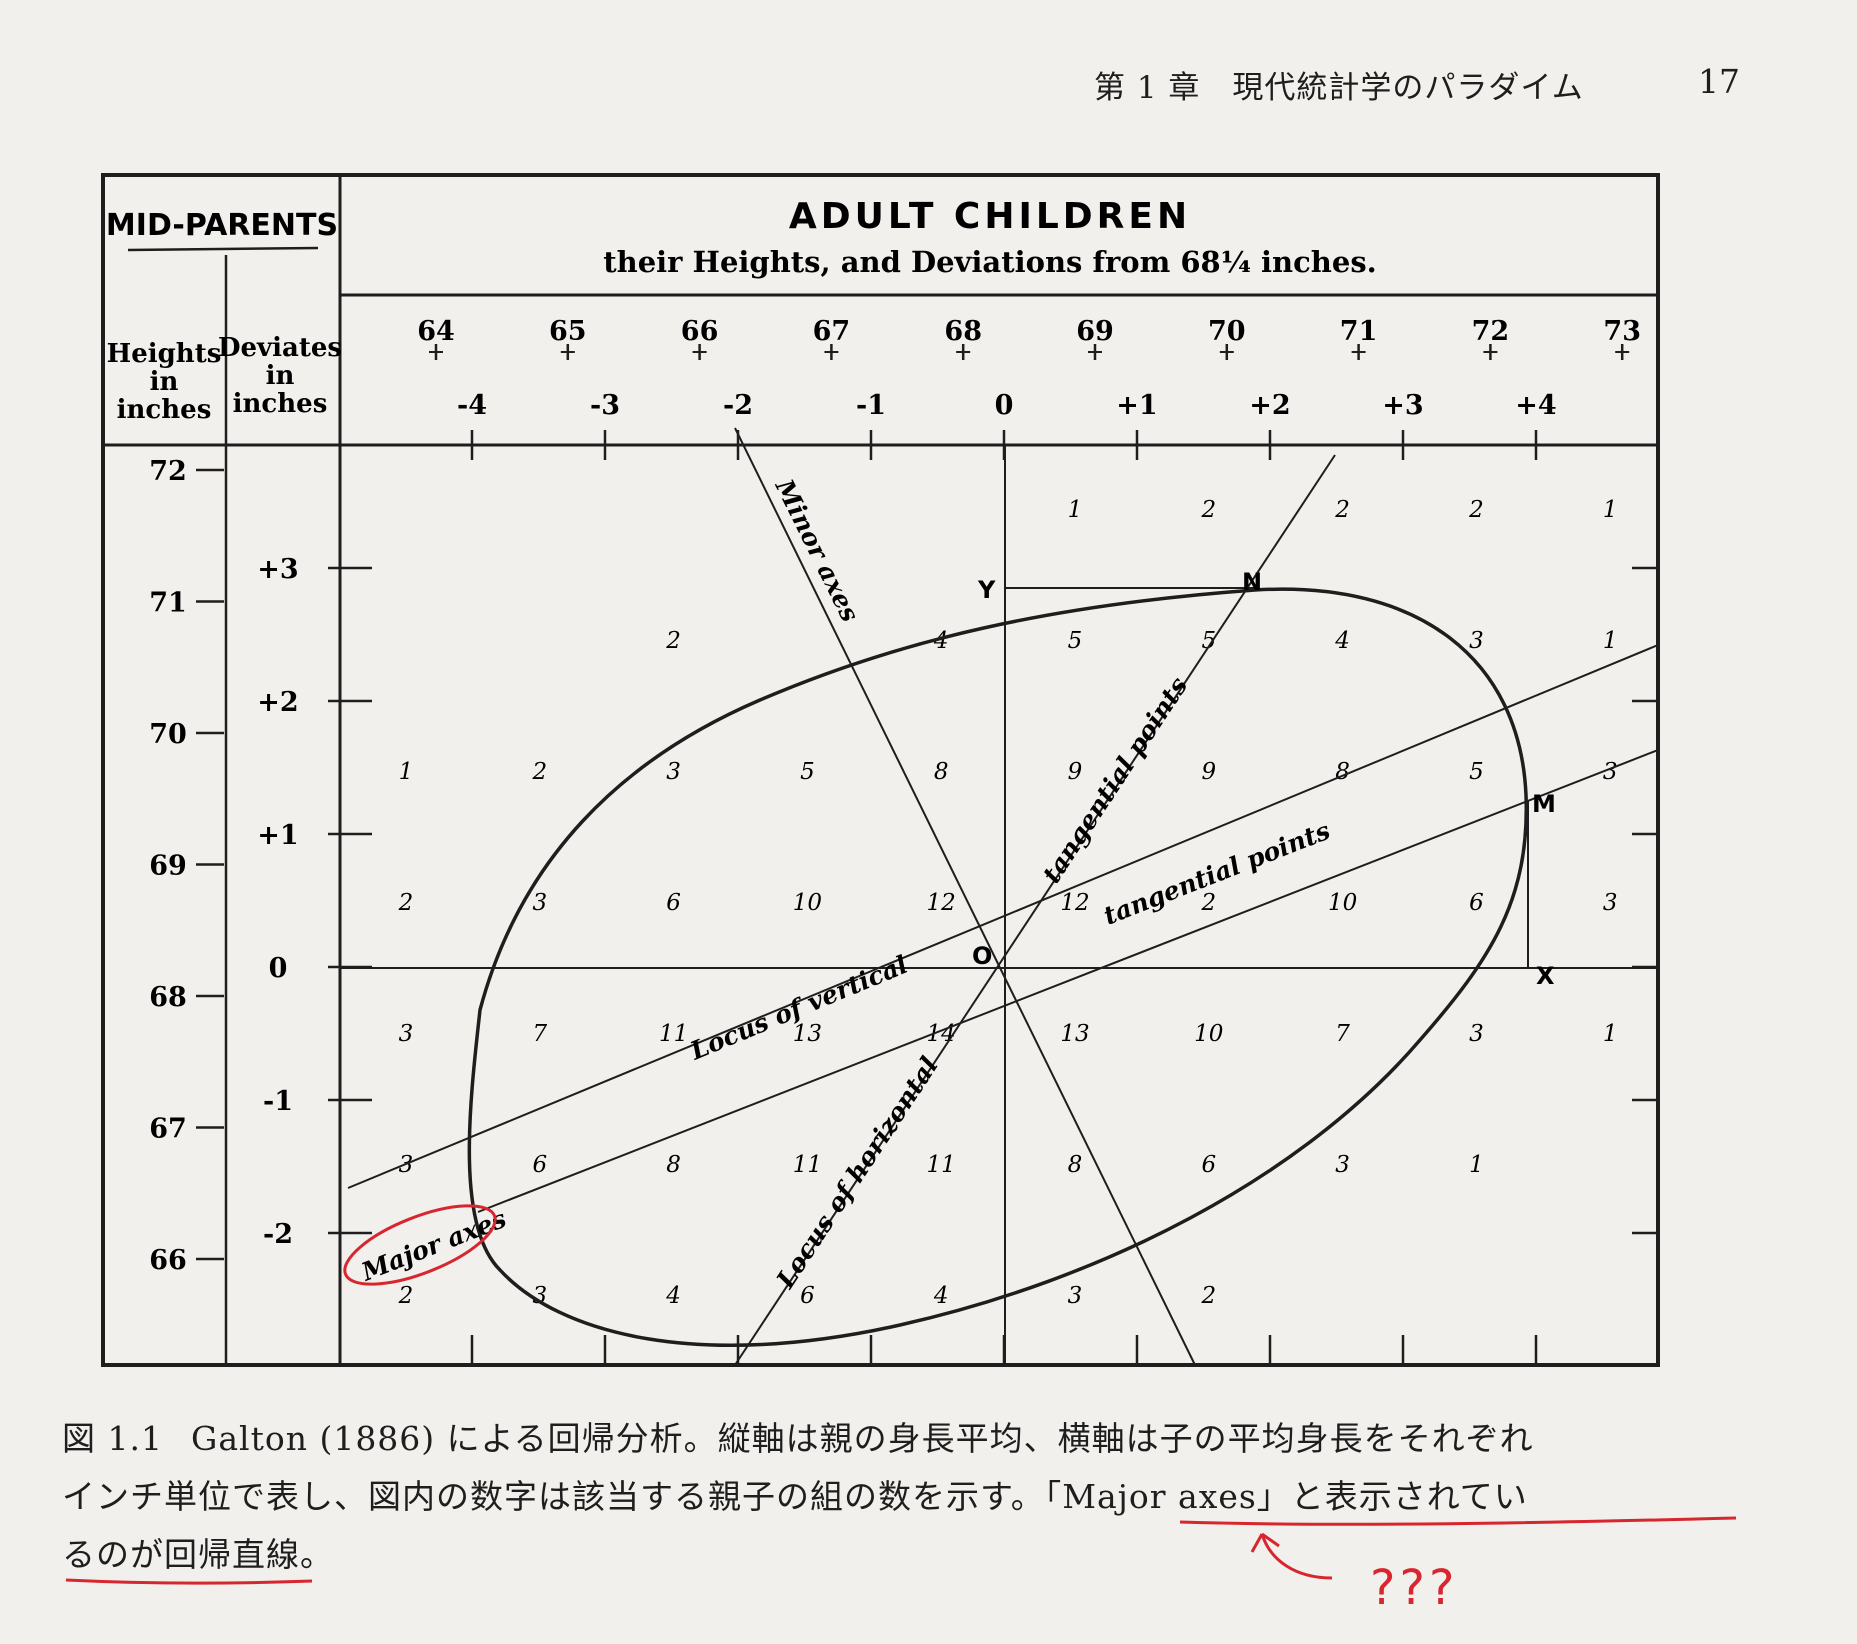 The height and width of the screenshot is (1644, 1857). What do you see at coordinates (605, 405) in the screenshot?
I see `top-deviation-label: -3` at bounding box center [605, 405].